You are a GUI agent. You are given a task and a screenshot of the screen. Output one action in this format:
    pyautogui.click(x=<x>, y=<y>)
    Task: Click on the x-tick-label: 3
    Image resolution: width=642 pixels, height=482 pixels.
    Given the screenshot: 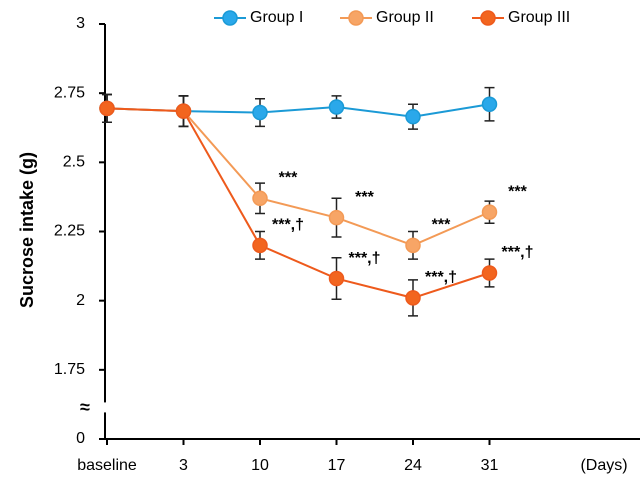 What is the action you would take?
    pyautogui.click(x=183, y=465)
    